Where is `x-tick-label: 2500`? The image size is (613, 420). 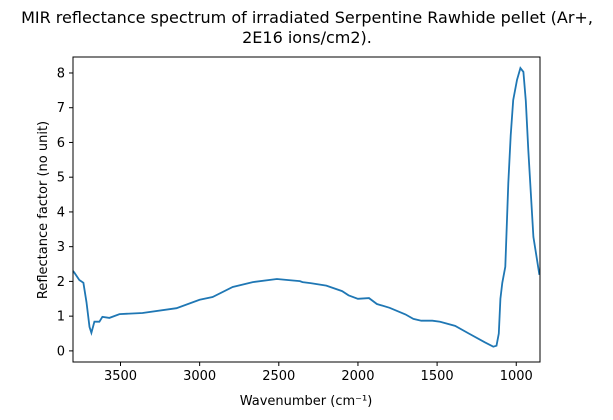 x-tick-label: 2500 is located at coordinates (278, 376).